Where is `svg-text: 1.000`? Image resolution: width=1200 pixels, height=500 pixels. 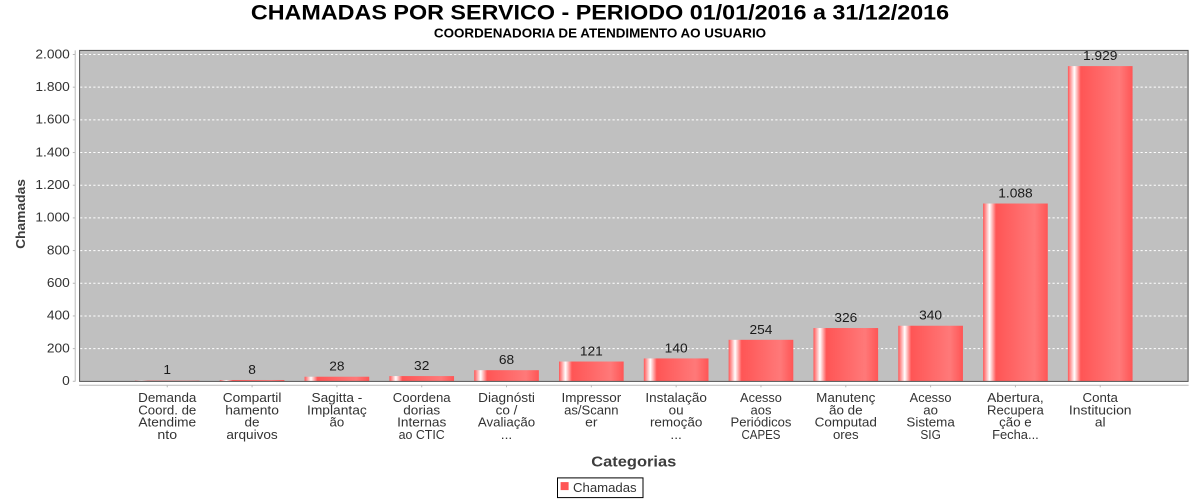
svg-text: 1.000 is located at coordinates (52, 218).